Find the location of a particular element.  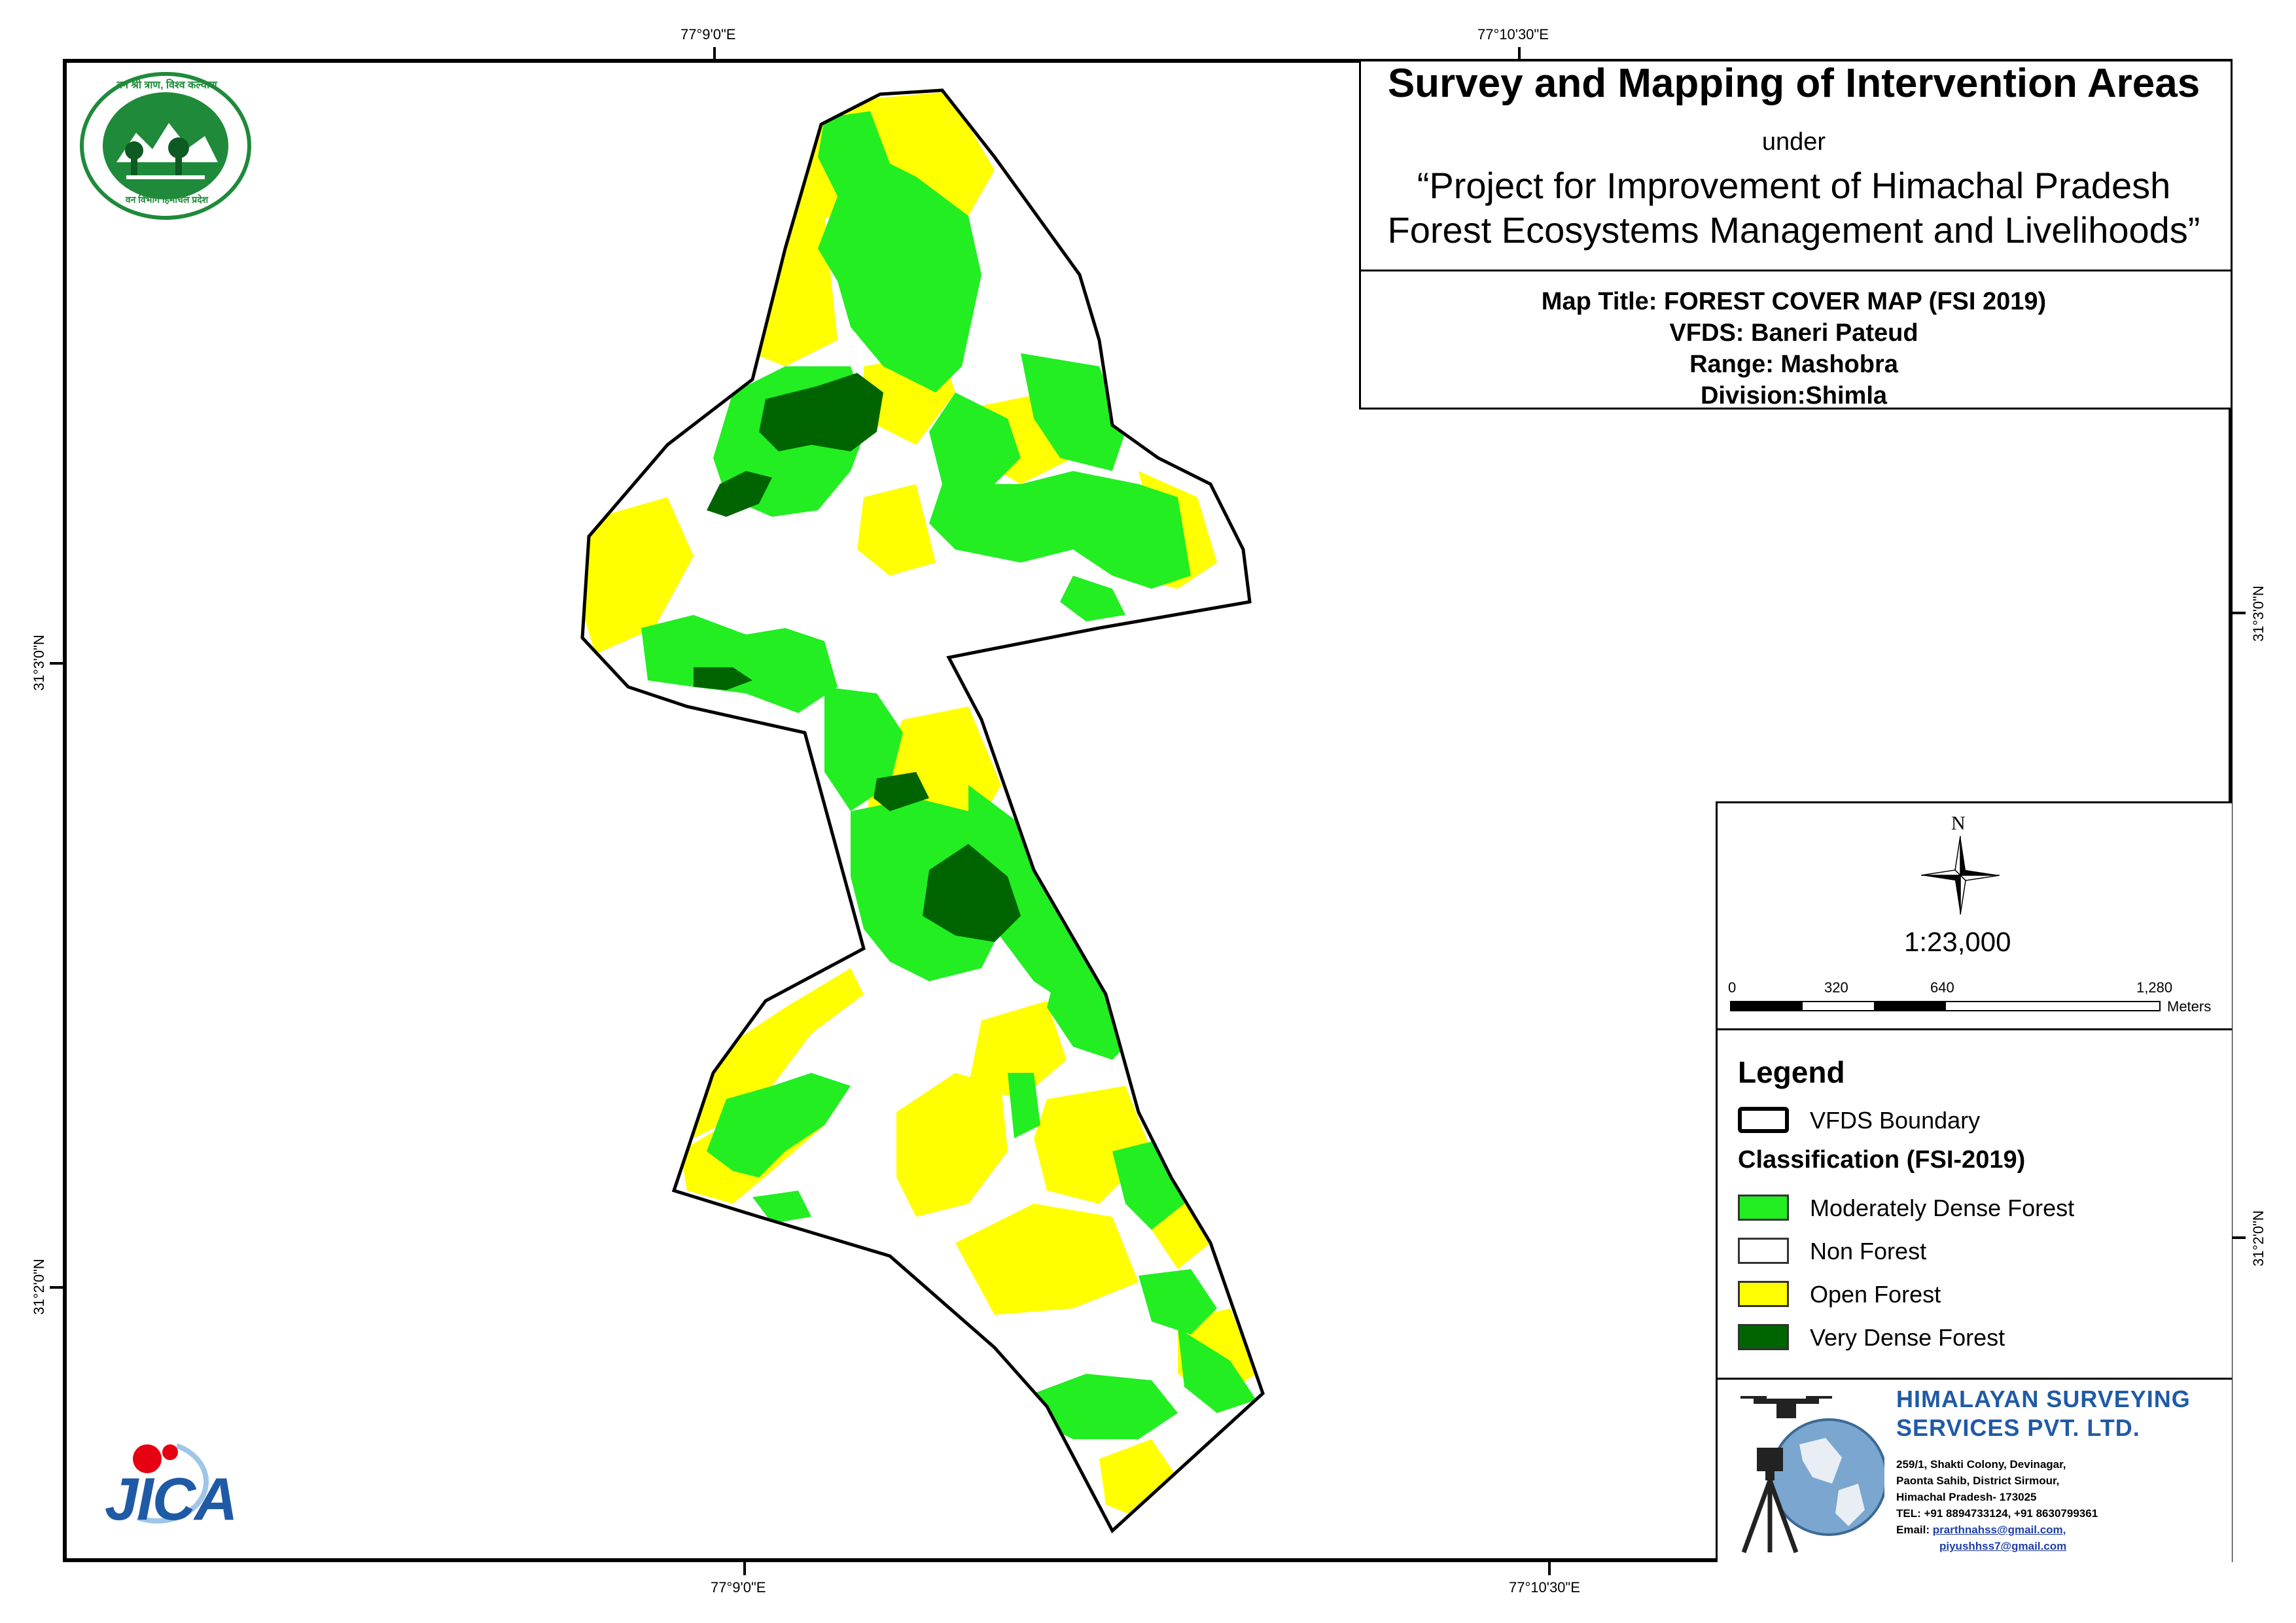

graticule-label-bottom: 77°9'0"E is located at coordinates (738, 1588).